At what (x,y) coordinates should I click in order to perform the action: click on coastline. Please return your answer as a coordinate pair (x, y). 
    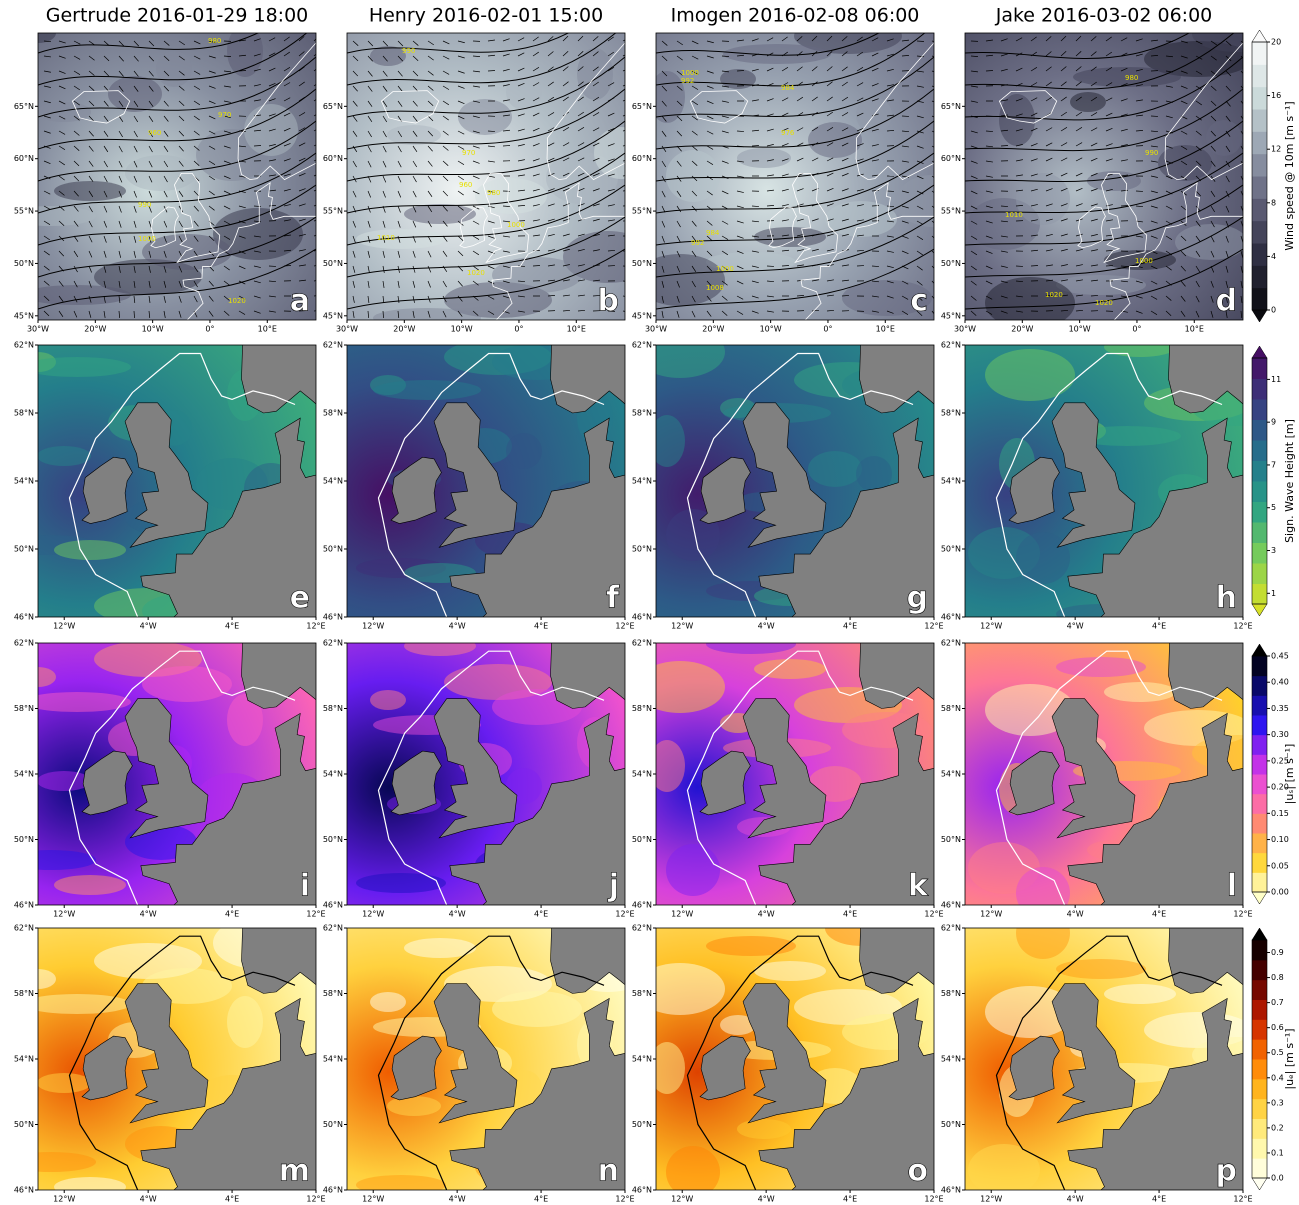
    Looking at the image, I should click on (1028, 107).